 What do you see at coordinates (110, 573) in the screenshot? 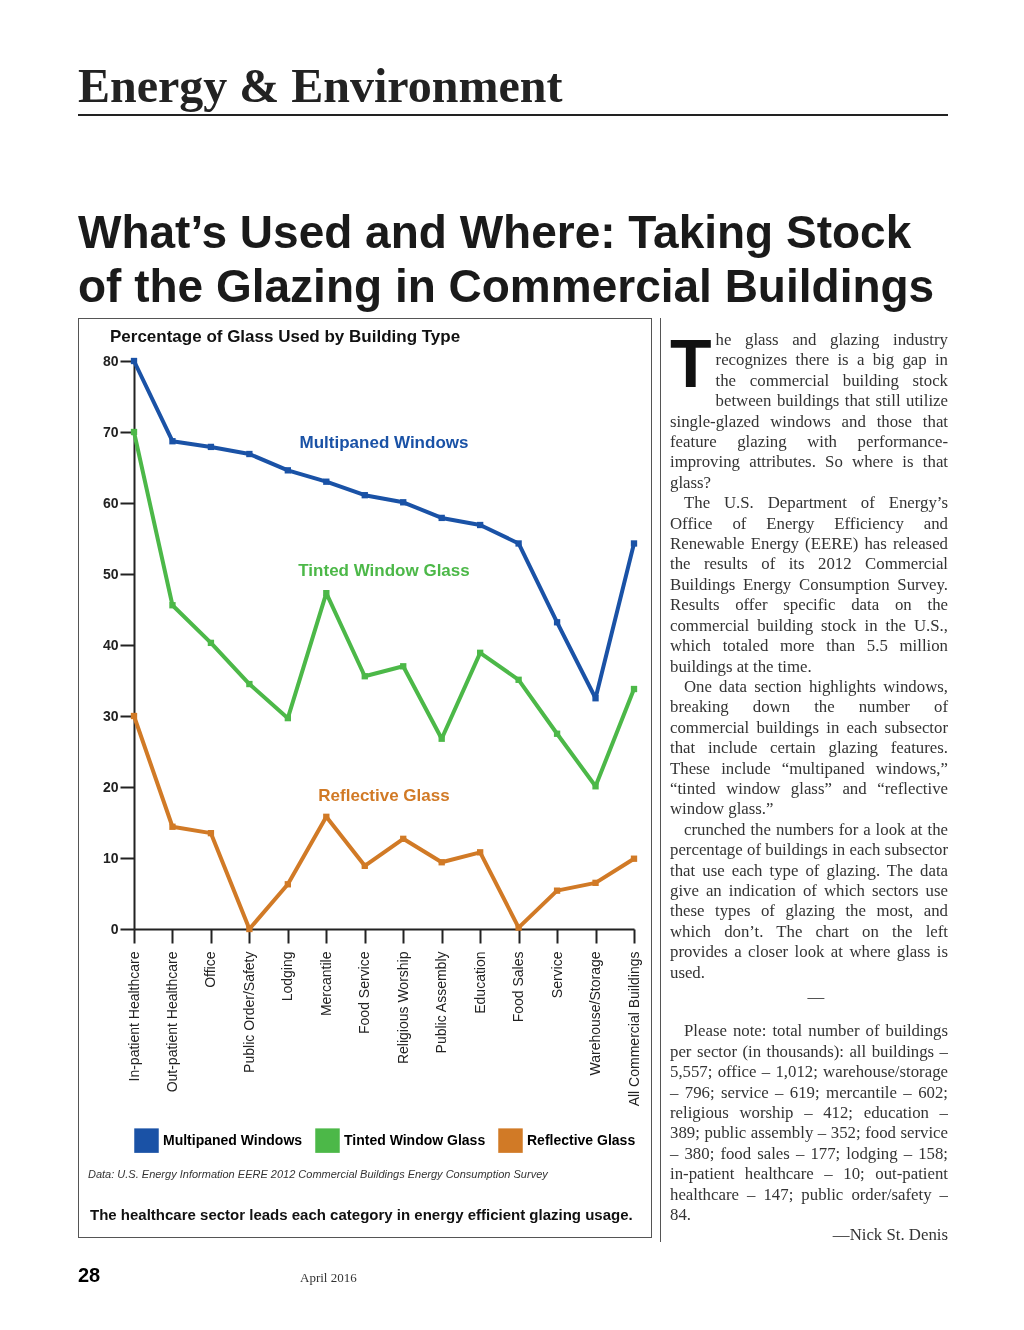
I see `y-tick-label: 50` at bounding box center [110, 573].